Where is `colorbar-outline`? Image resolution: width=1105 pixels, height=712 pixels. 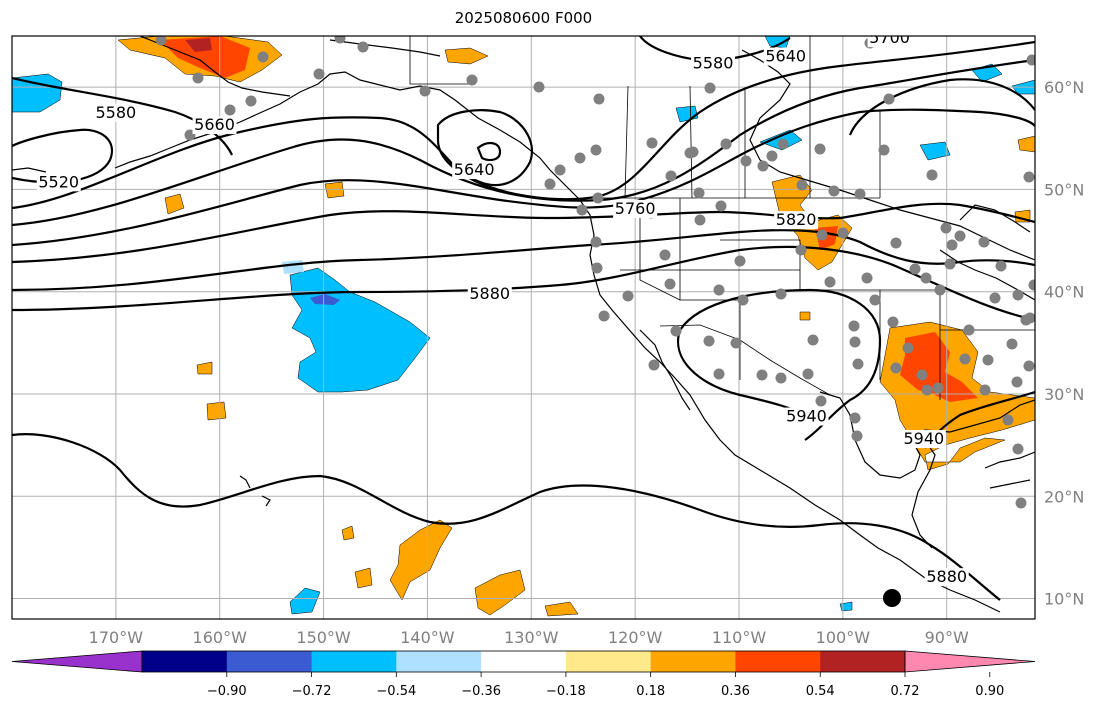 colorbar-outline is located at coordinates (523, 661).